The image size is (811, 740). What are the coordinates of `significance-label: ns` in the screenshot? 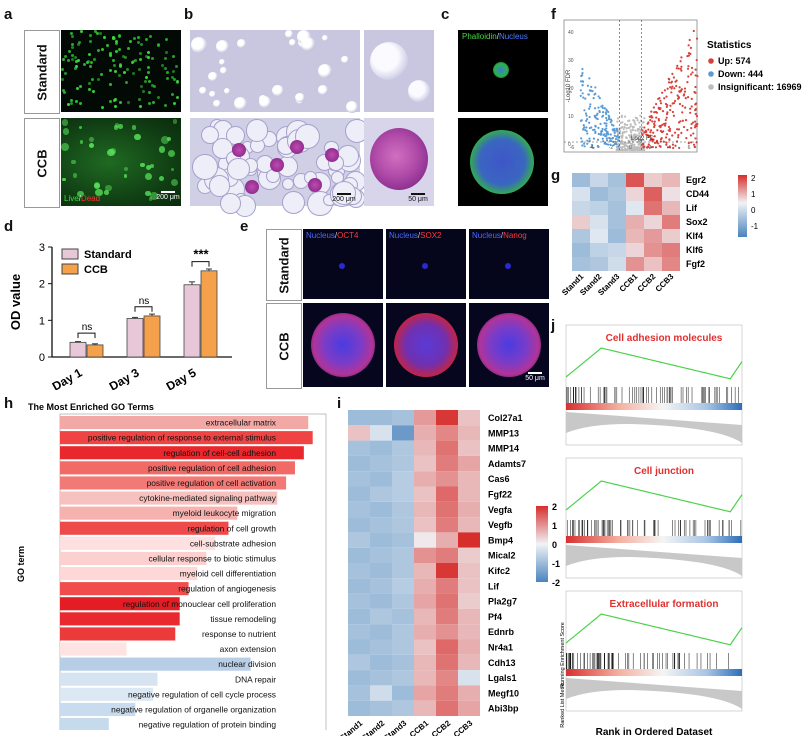 It's located at (87, 327).